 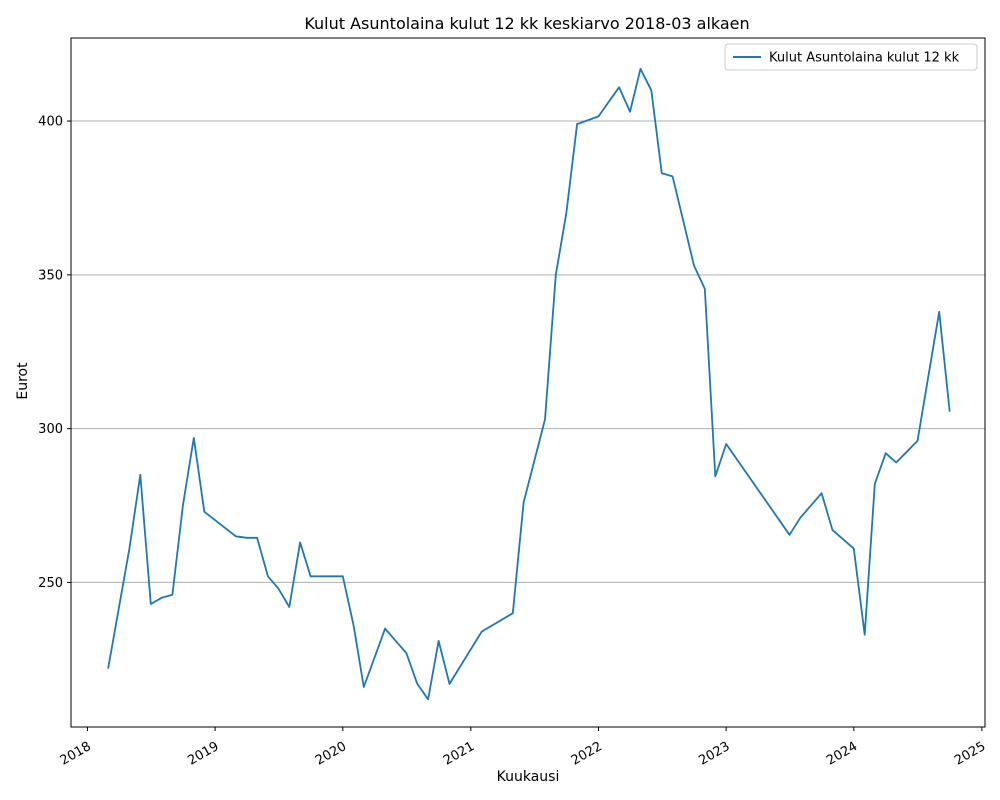 What do you see at coordinates (528, 777) in the screenshot?
I see `x-axis-label: Kuukausi` at bounding box center [528, 777].